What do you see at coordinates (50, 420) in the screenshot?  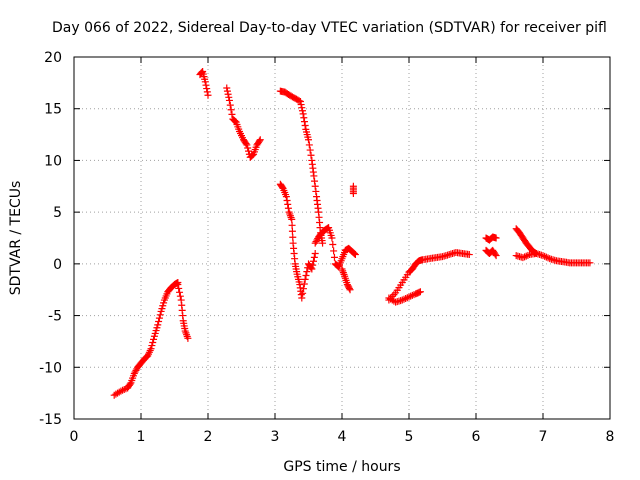 I see `y-tick-label: -15` at bounding box center [50, 420].